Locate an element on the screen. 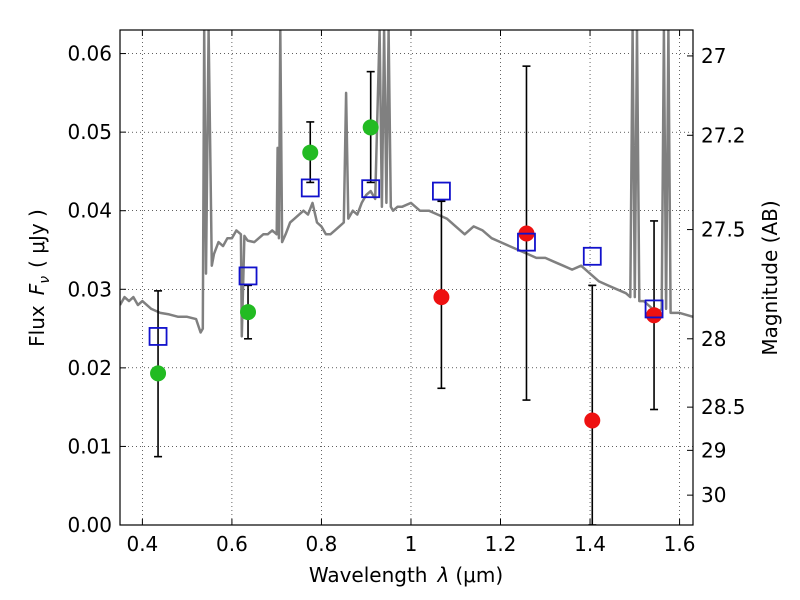 This screenshot has height=600, width=800. y-tick-label: 0.02 is located at coordinates (89, 368).